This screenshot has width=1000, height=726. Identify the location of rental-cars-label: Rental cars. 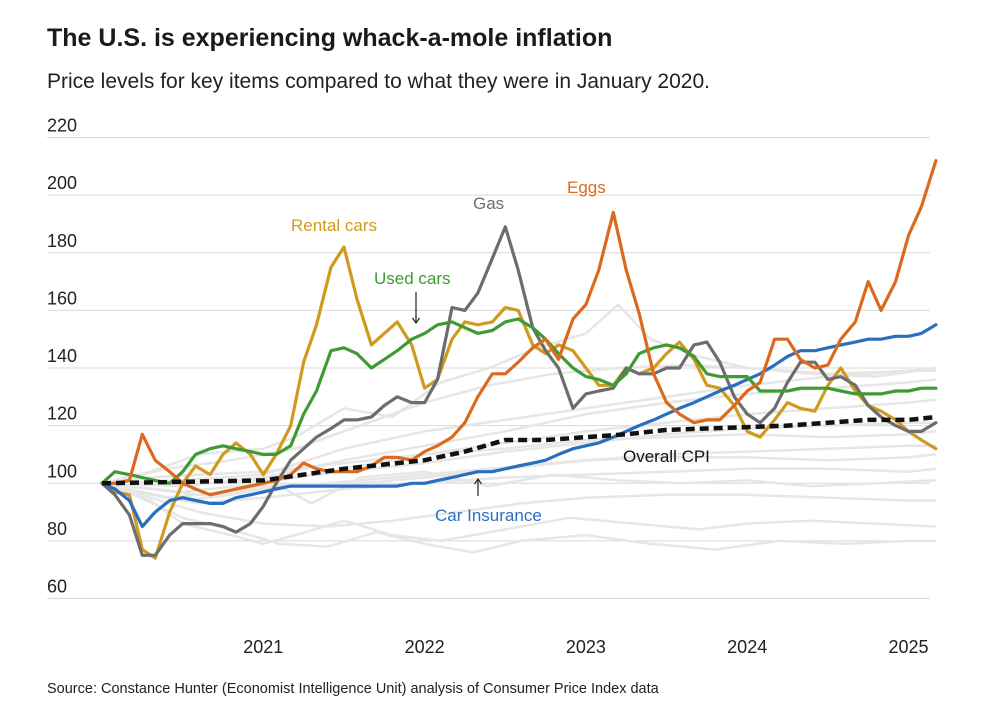
(334, 225).